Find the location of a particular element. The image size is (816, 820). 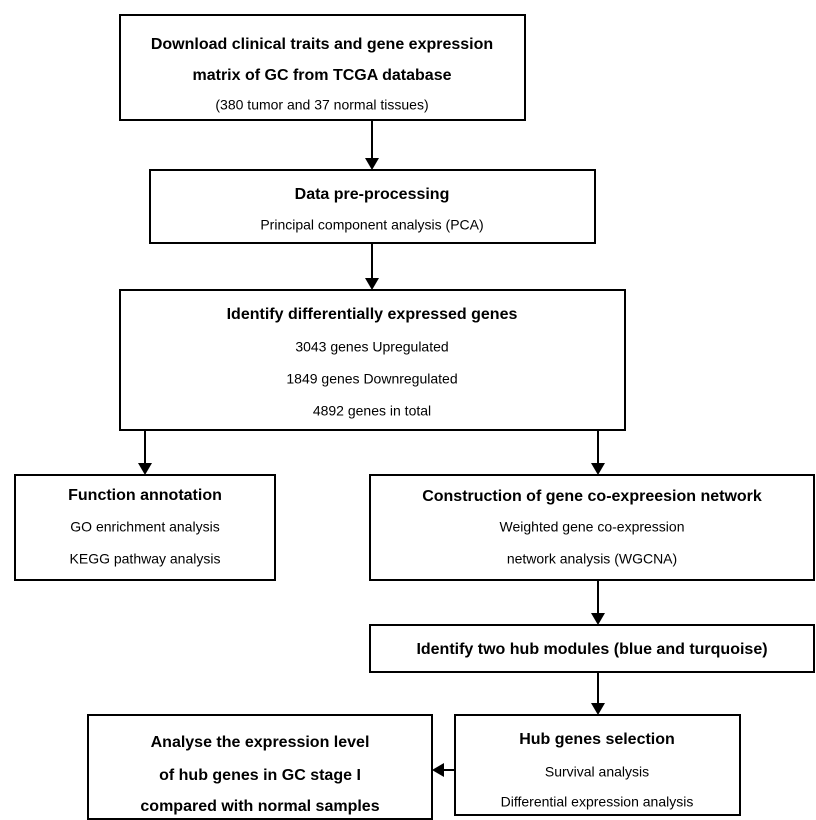

node-line: Principal component analysis (PCA) is located at coordinates (371, 225).